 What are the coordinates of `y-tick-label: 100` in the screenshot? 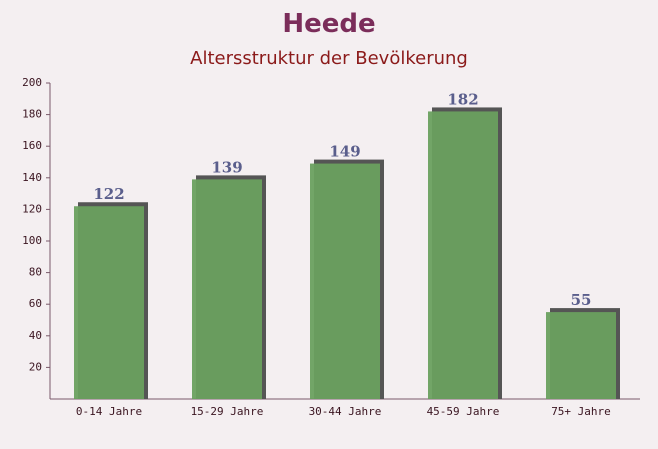 It's located at (32, 240).